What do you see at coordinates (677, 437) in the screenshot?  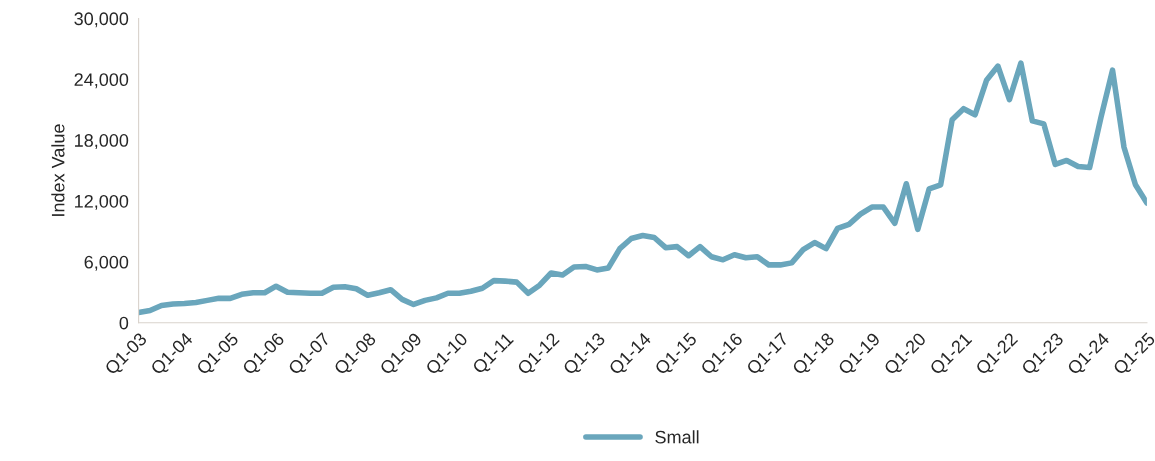 I see `legend-label: Small` at bounding box center [677, 437].